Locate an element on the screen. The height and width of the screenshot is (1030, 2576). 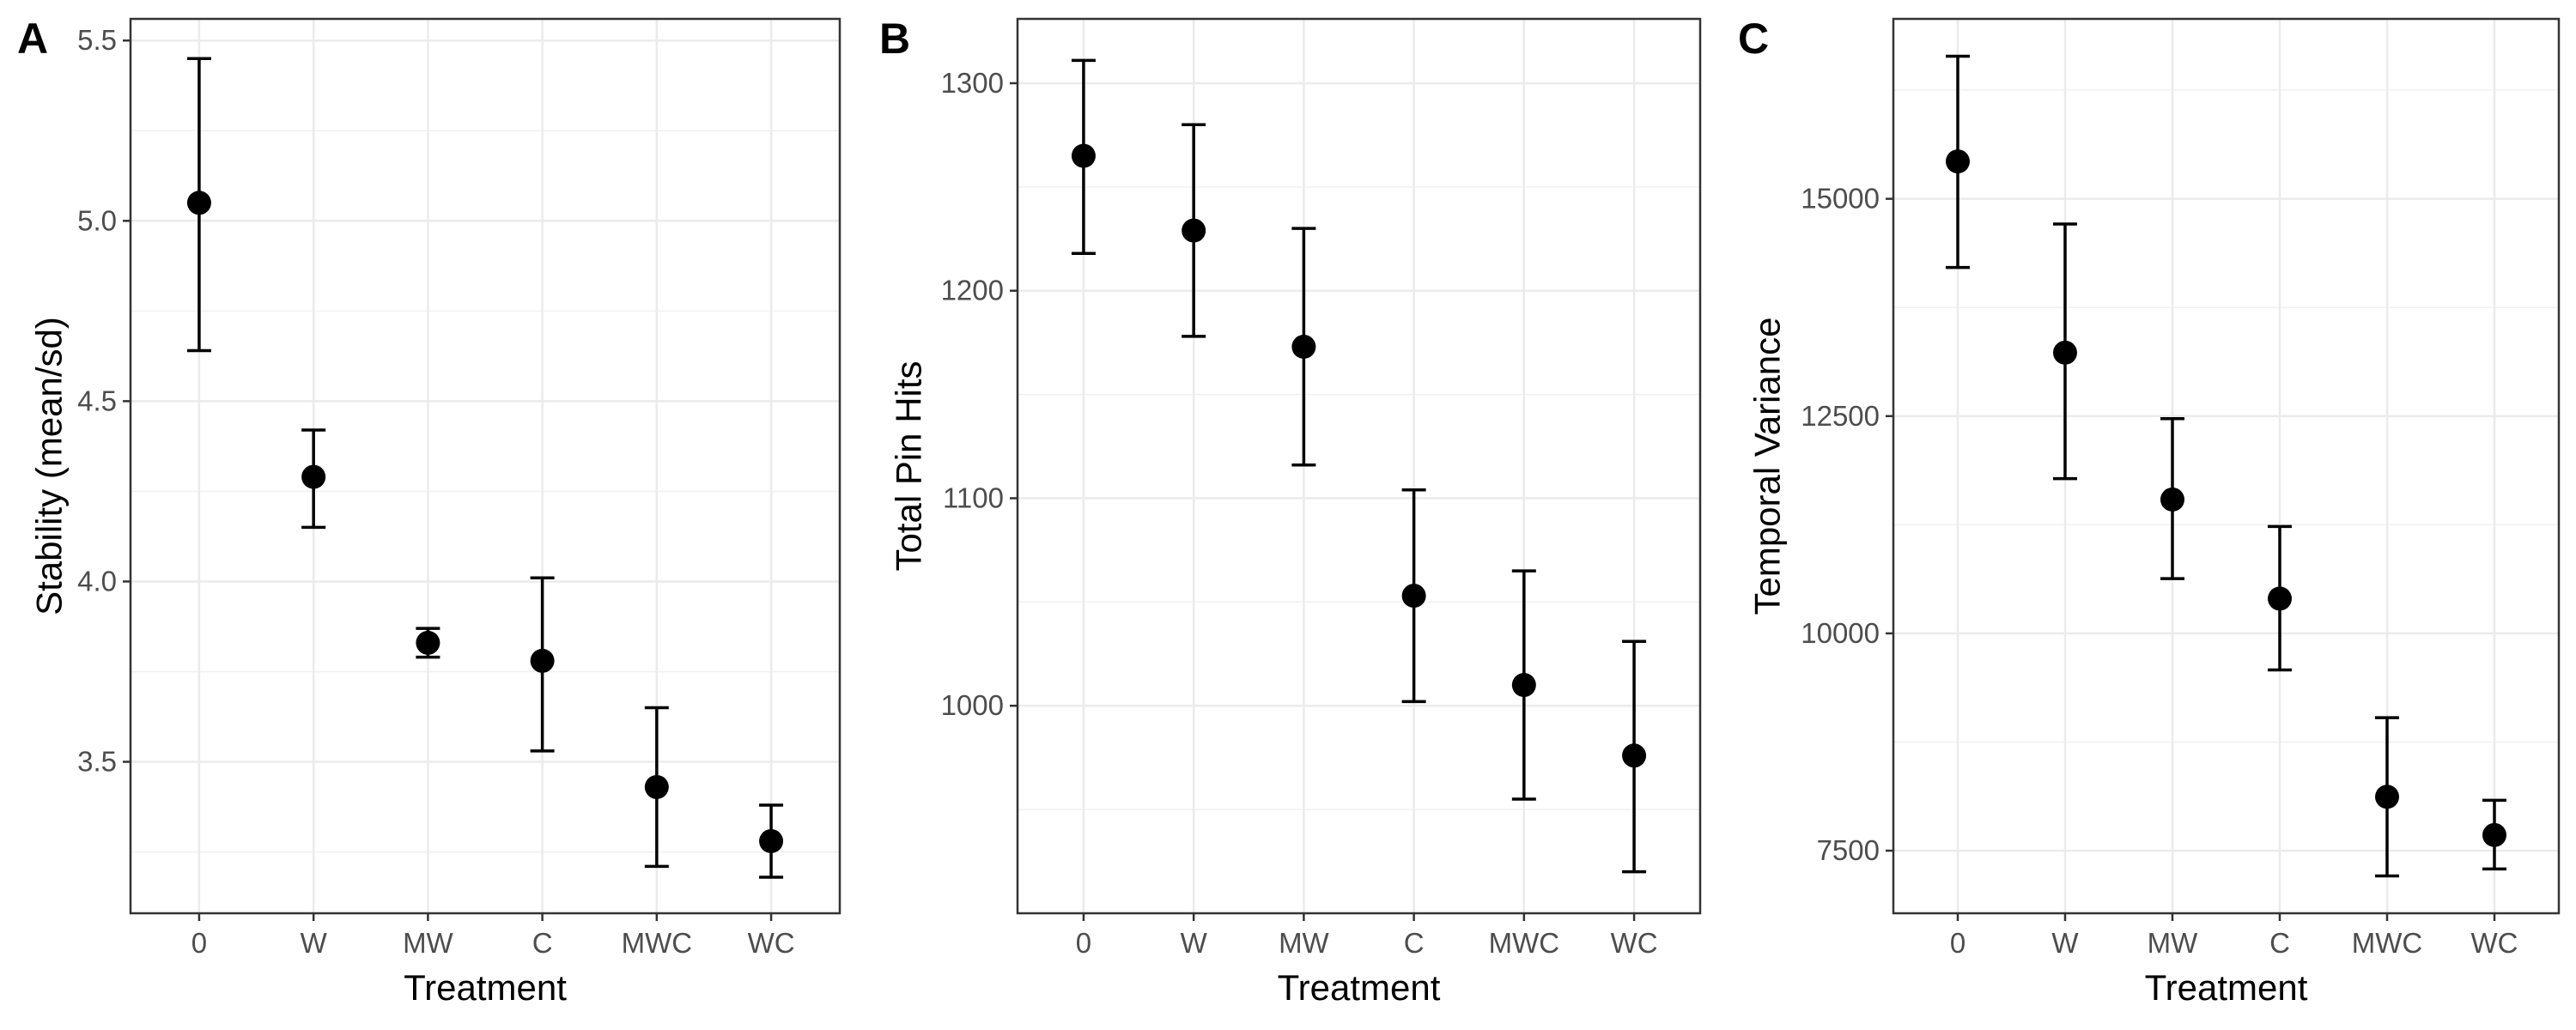
y-tick-label: 4.5 is located at coordinates (97, 400).